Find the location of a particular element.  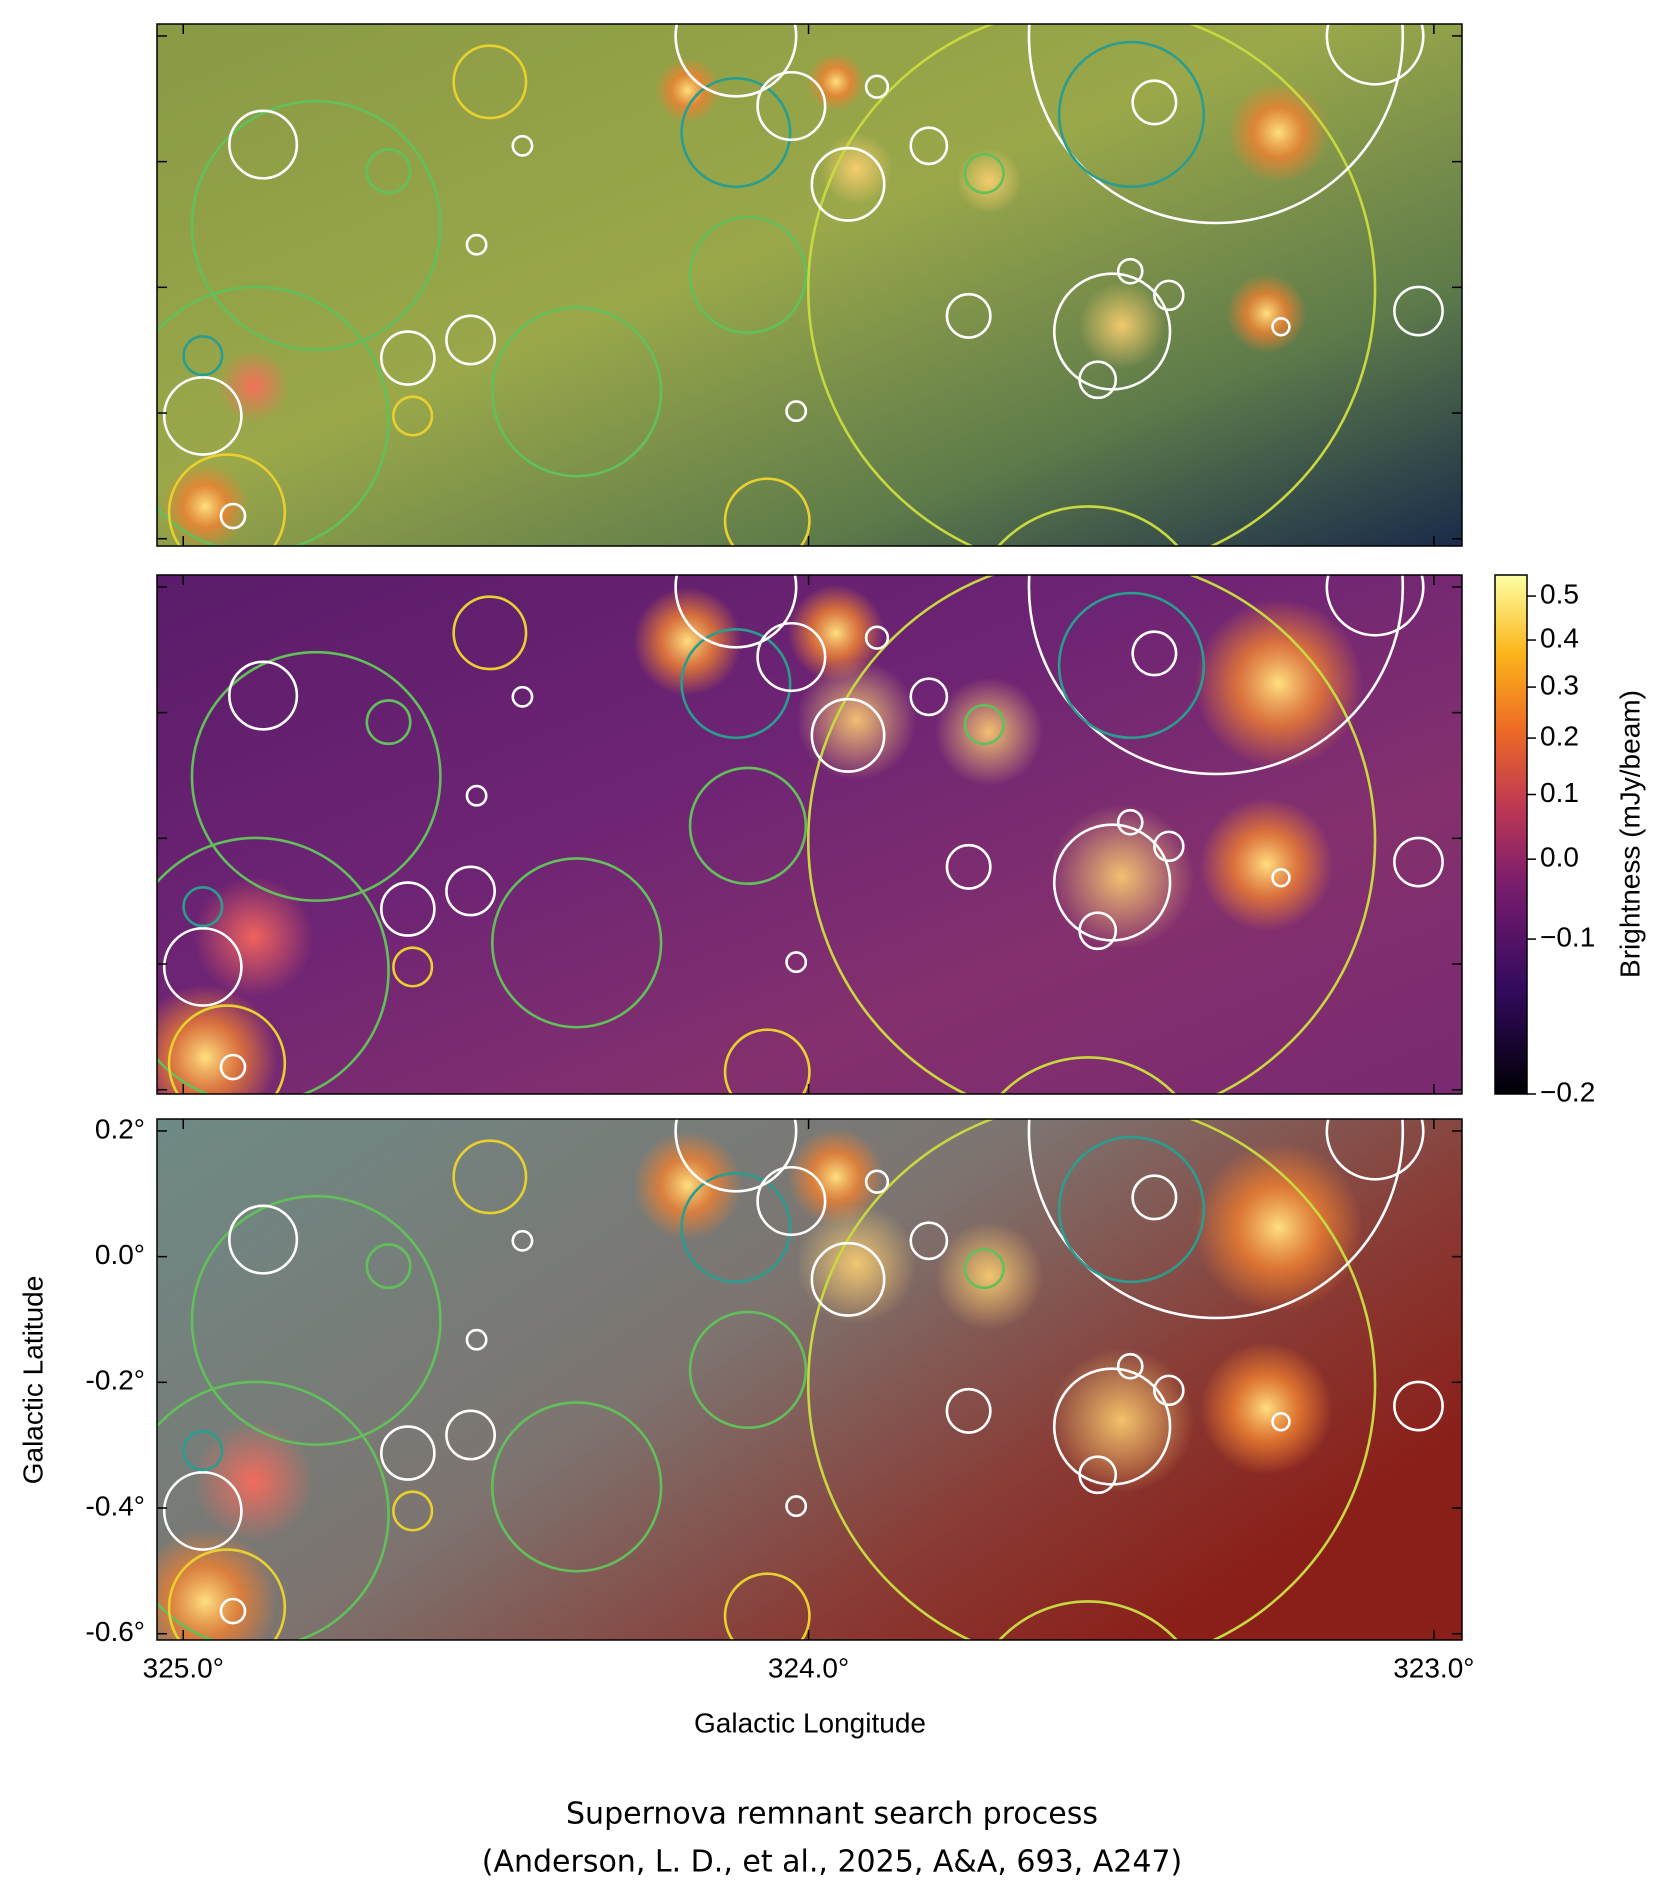

colorbar-tick-label: −0.2 is located at coordinates (1567, 1091).